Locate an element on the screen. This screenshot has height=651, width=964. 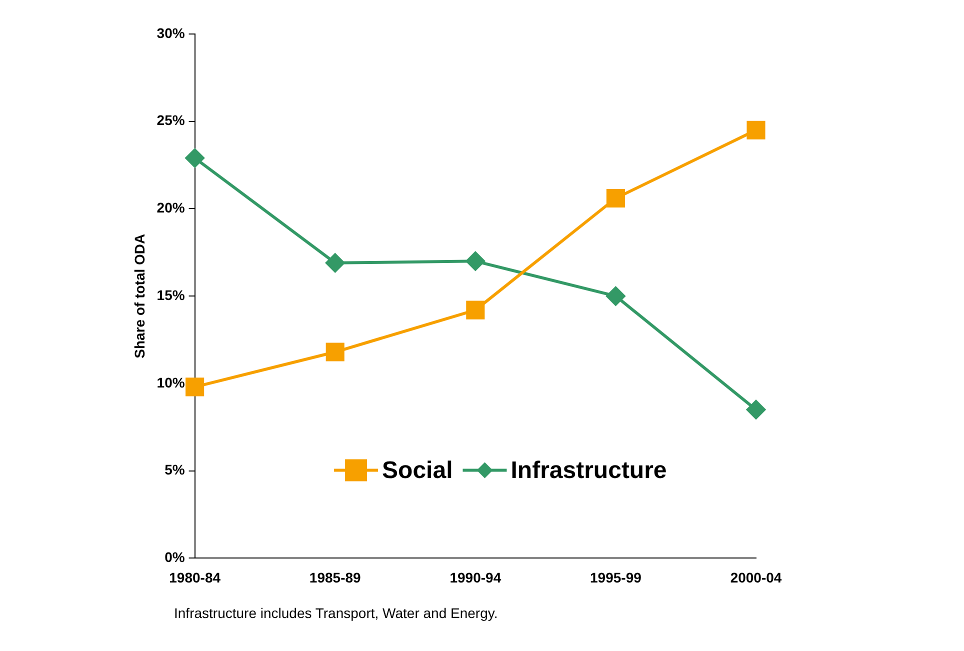
y-axis-title: Share of total ODA is located at coordinates (139, 296).